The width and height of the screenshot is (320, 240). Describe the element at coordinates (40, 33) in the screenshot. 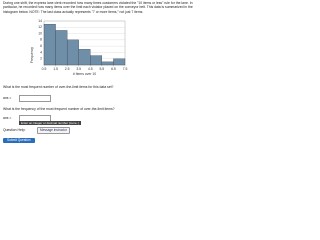

I see `y-tick-label: 10` at that location.